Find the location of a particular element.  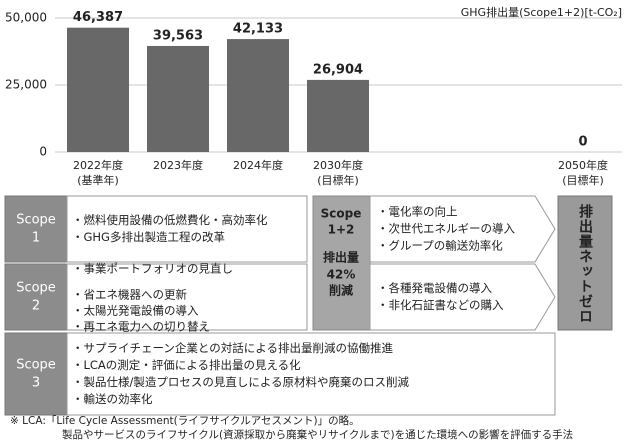

x-tick-note: (基準年) is located at coordinates (98, 180).